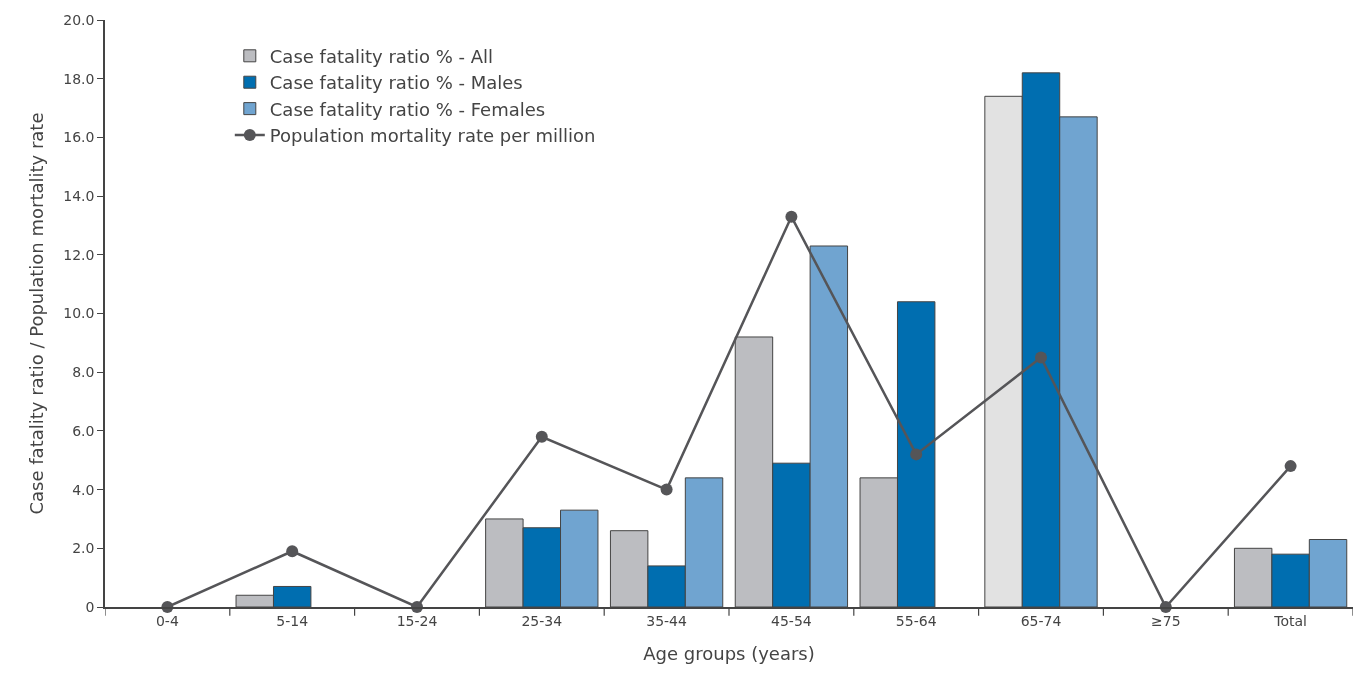 The width and height of the screenshot is (1358, 677). What do you see at coordinates (542, 620) in the screenshot?
I see `x-tick-label: 25-34` at bounding box center [542, 620].